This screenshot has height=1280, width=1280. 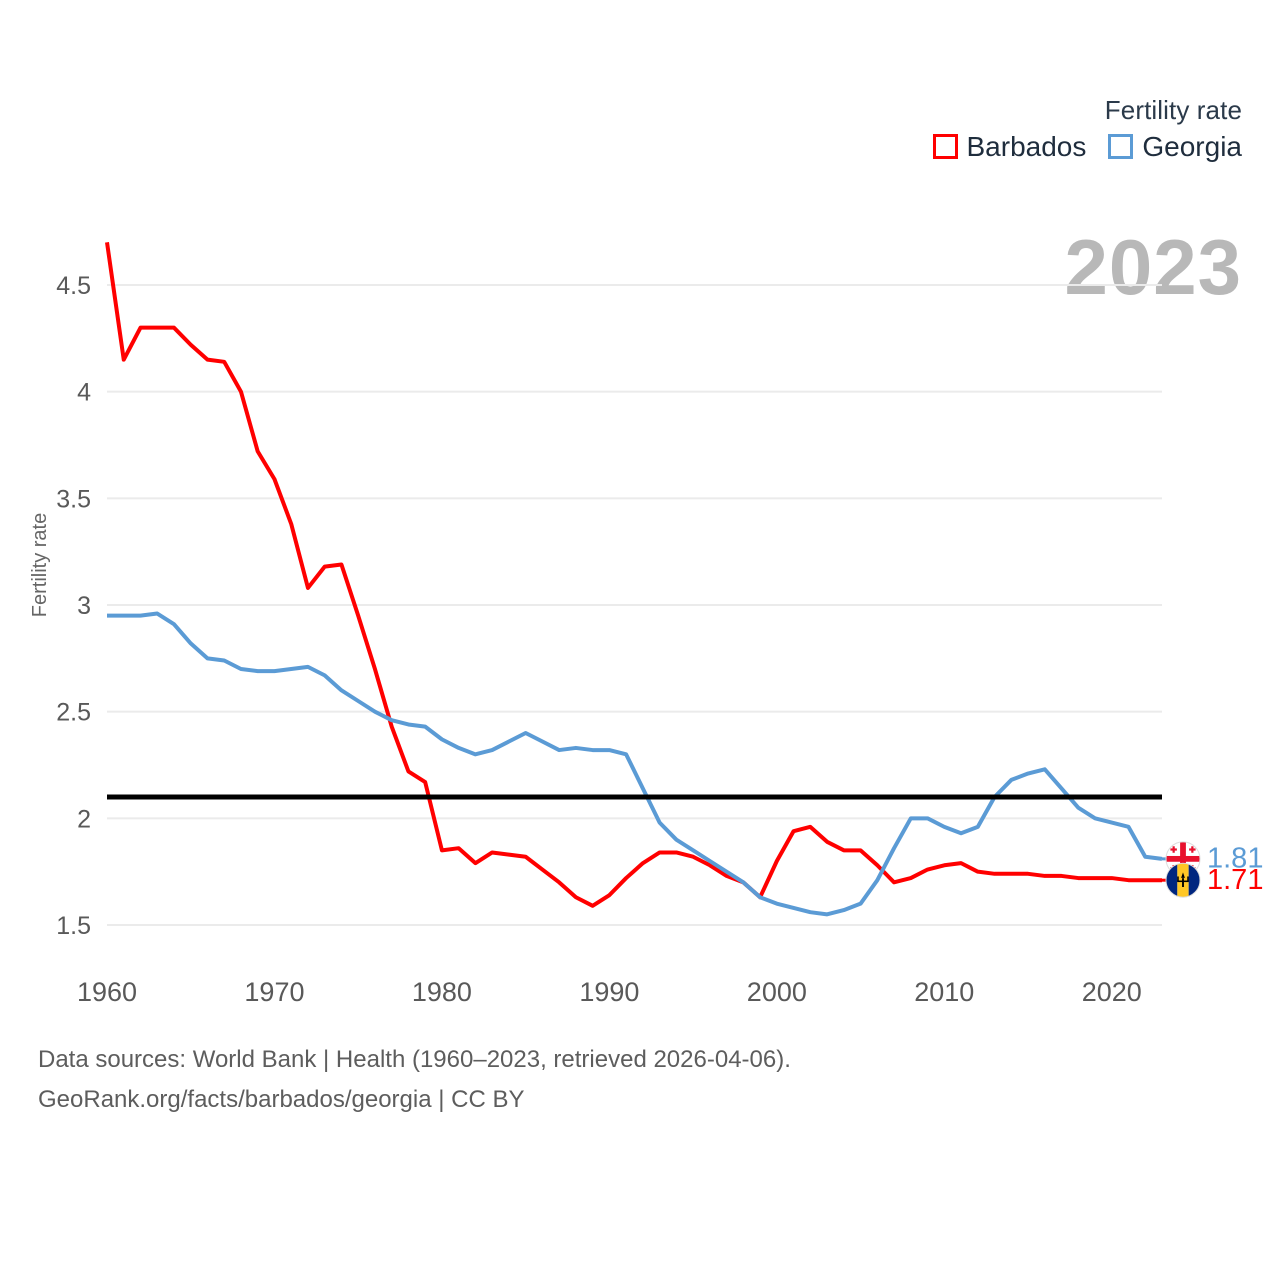 What do you see at coordinates (73, 606) in the screenshot?
I see `y-axis-ticks: 1.5 2 2.5 3 3.5 4 4.5` at bounding box center [73, 606].